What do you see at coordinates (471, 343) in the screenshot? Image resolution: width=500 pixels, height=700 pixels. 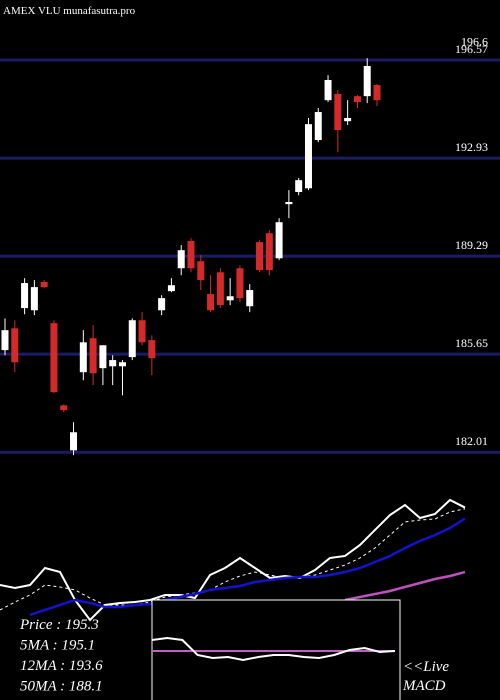 I see `y-tick-label: 185.65` at bounding box center [471, 343].